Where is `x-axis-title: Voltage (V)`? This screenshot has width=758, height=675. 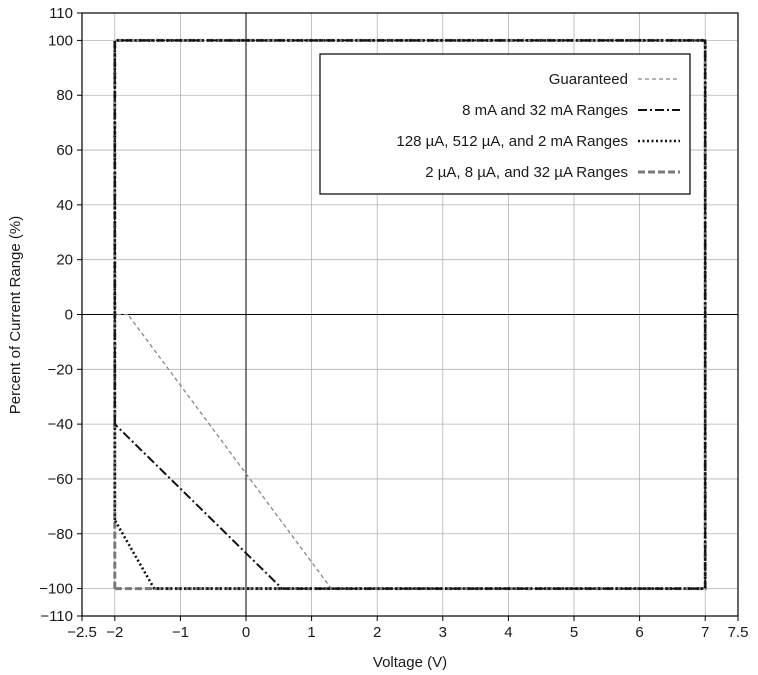
x-axis-title: Voltage (V) is located at coordinates (410, 662).